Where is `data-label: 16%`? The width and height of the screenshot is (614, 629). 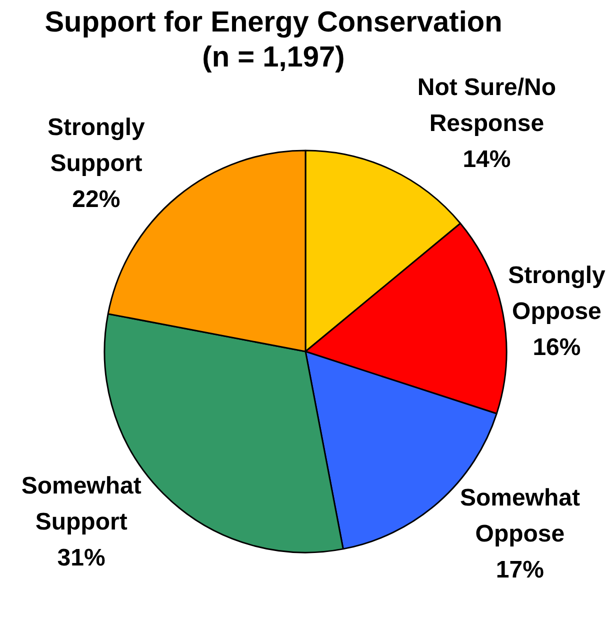
data-label: 16% is located at coordinates (556, 348).